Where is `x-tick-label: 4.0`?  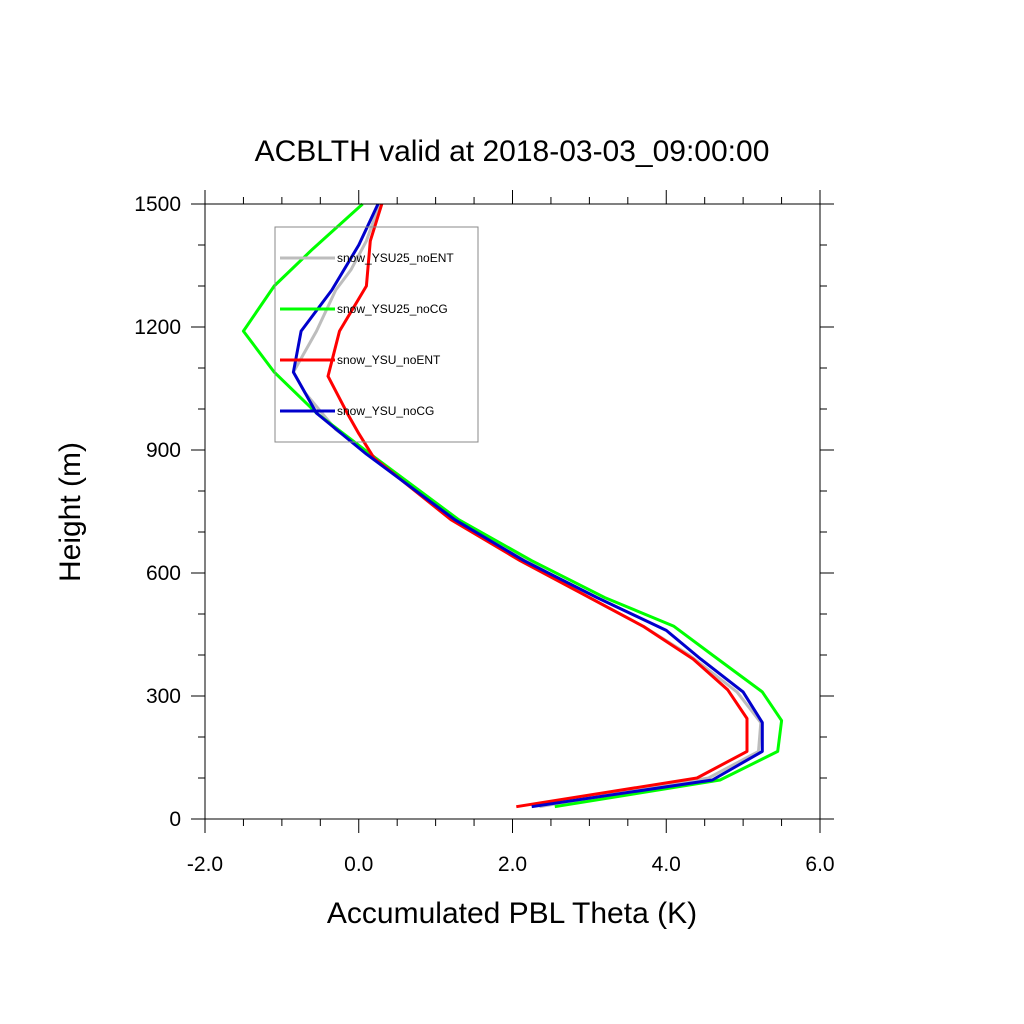
x-tick-label: 4.0 is located at coordinates (666, 864).